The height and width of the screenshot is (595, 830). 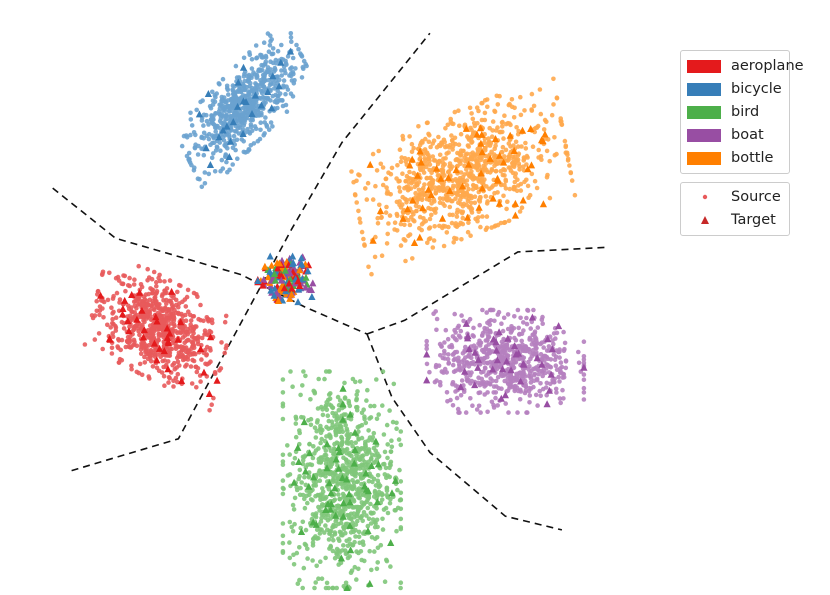 I want to click on legend-label-bottle: bottle, so click(x=752, y=158).